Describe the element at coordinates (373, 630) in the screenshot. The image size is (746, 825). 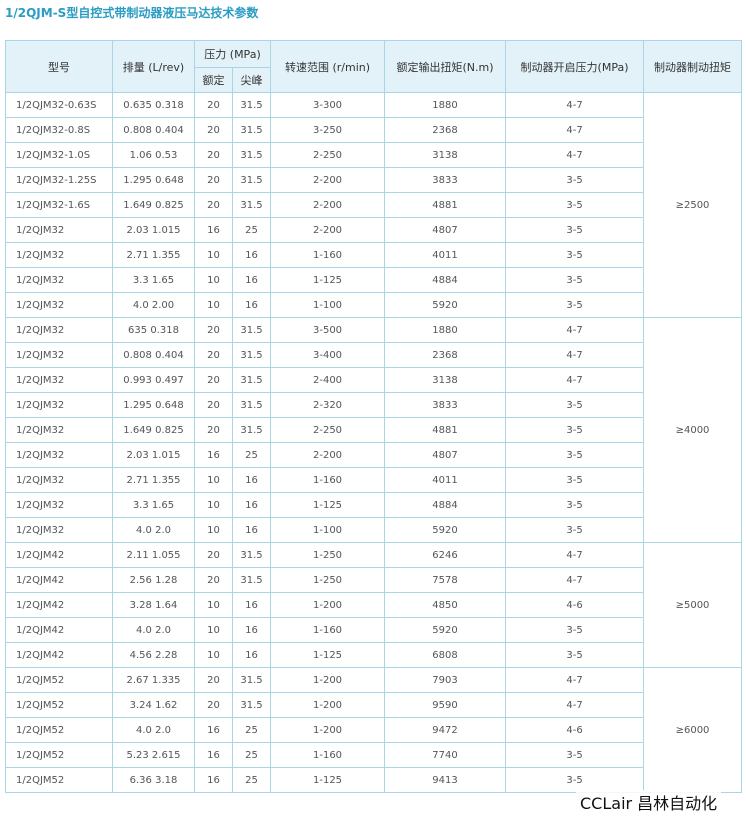
I see `table-row: 1/2QJM42 4.0 2.0 10 16 1-160 5920 3-5` at that location.